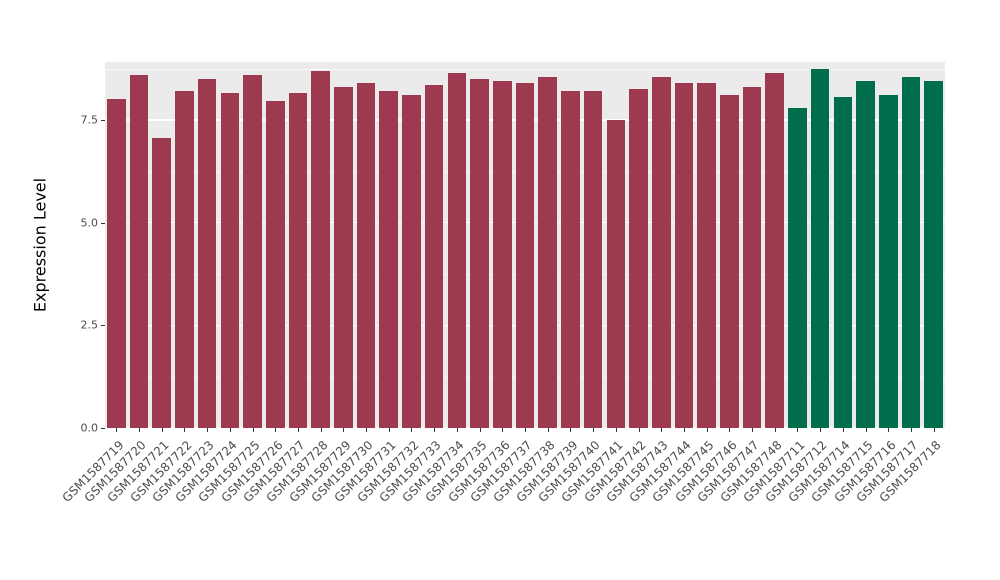 This screenshot has width=1000, height=580. Describe the element at coordinates (911, 252) in the screenshot. I see `bar-GSM1587717` at that location.